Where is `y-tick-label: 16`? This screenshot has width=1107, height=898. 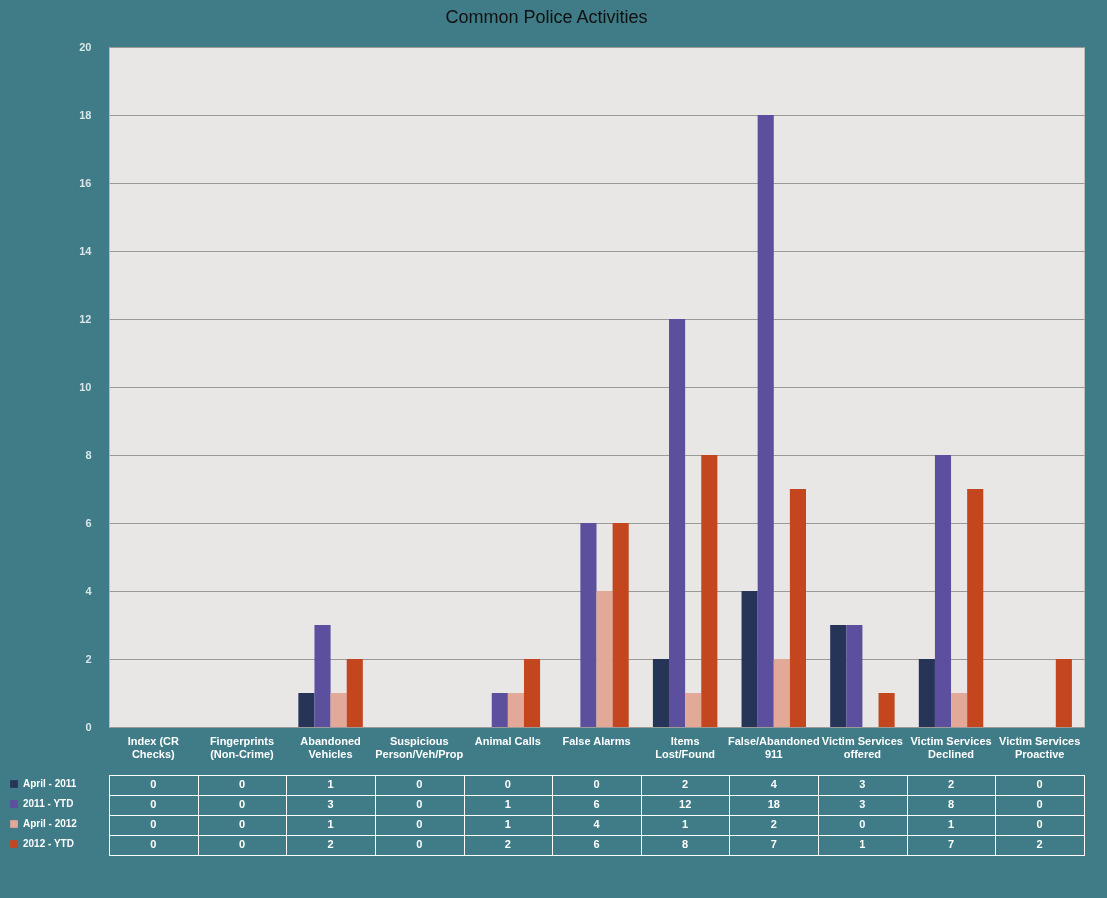
y-tick-label: 16 is located at coordinates (85, 182).